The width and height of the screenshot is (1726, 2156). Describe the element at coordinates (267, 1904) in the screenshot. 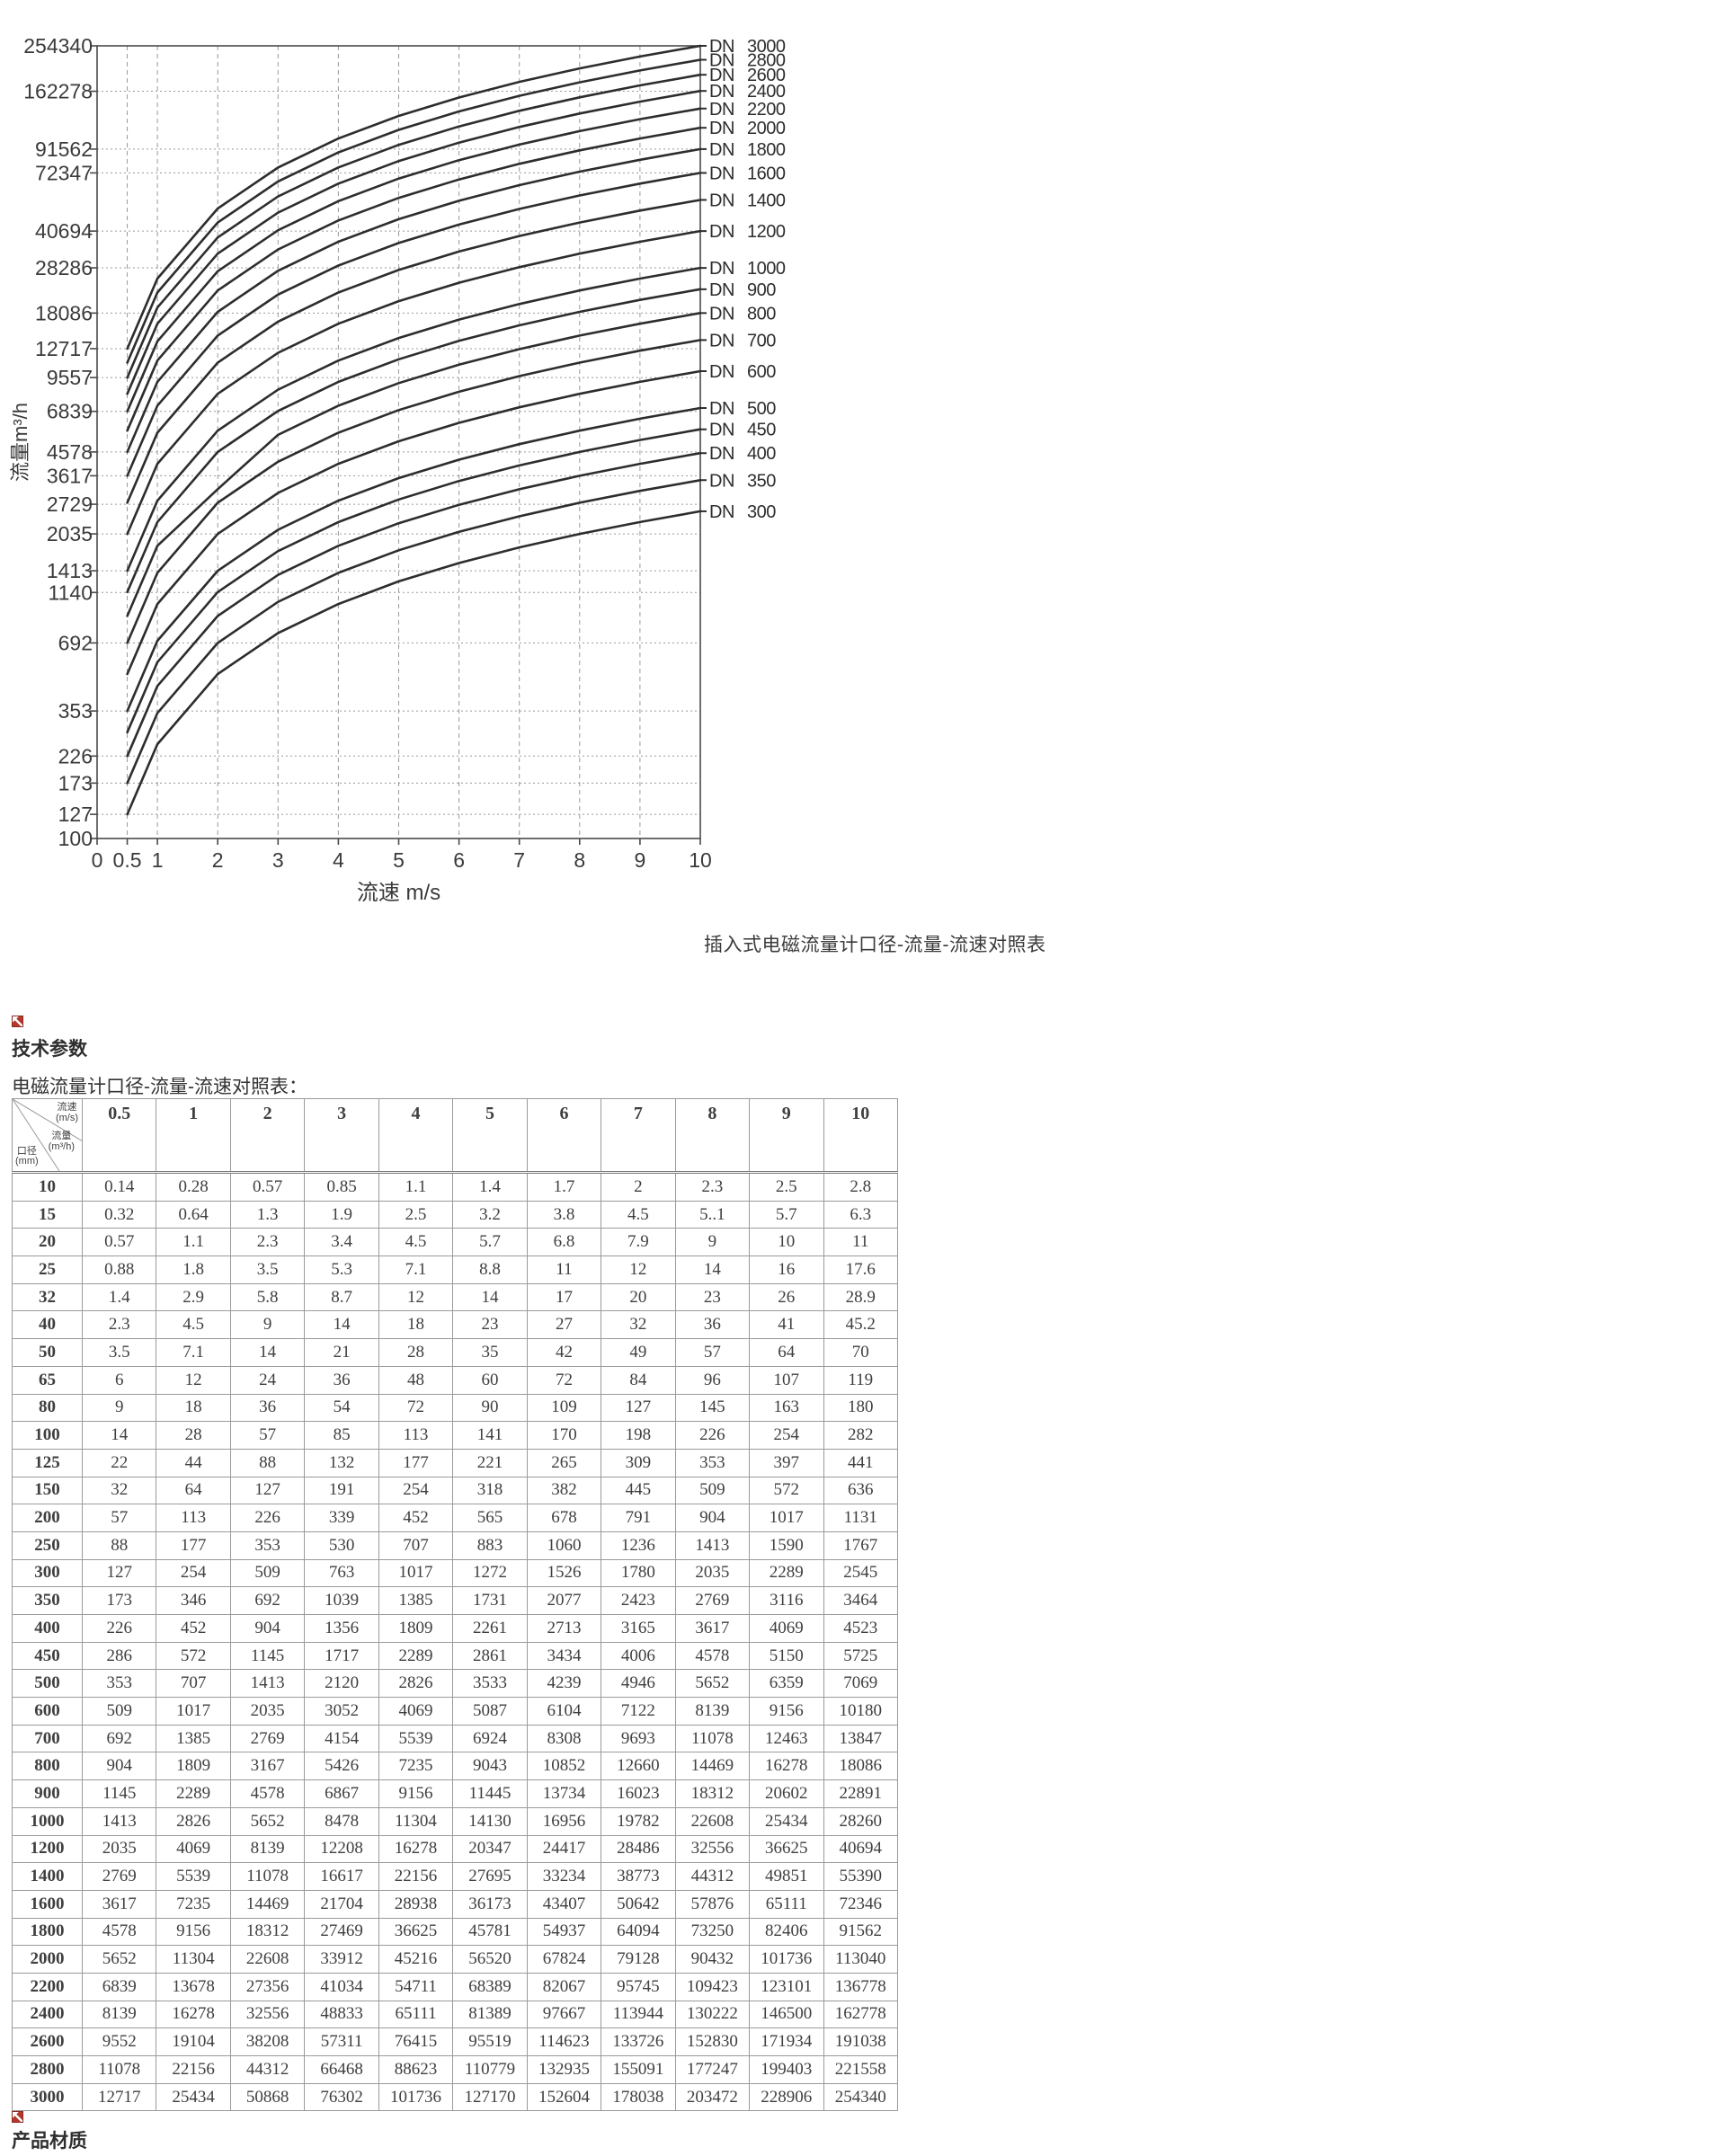

I see `flow-value-cell: 14469` at that location.